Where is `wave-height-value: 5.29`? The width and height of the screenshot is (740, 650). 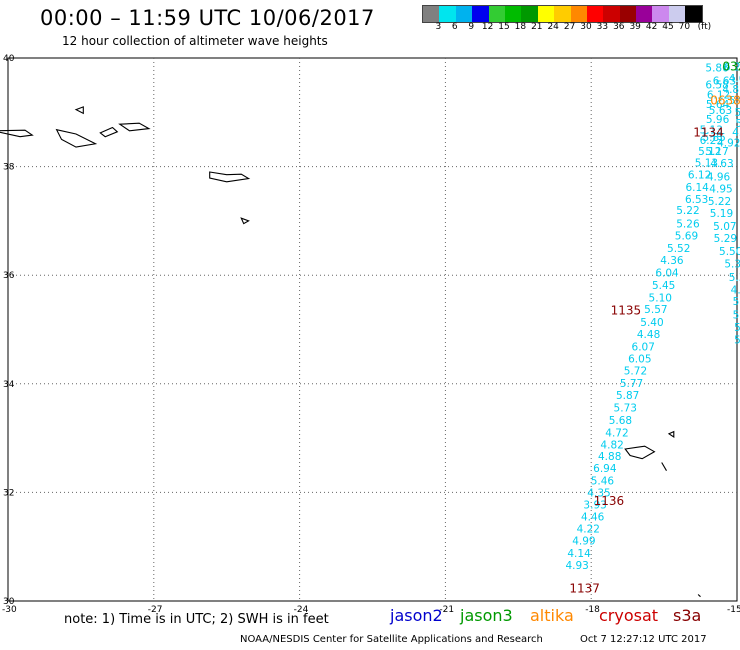 wave-height-value: 5.29 is located at coordinates (725, 239).